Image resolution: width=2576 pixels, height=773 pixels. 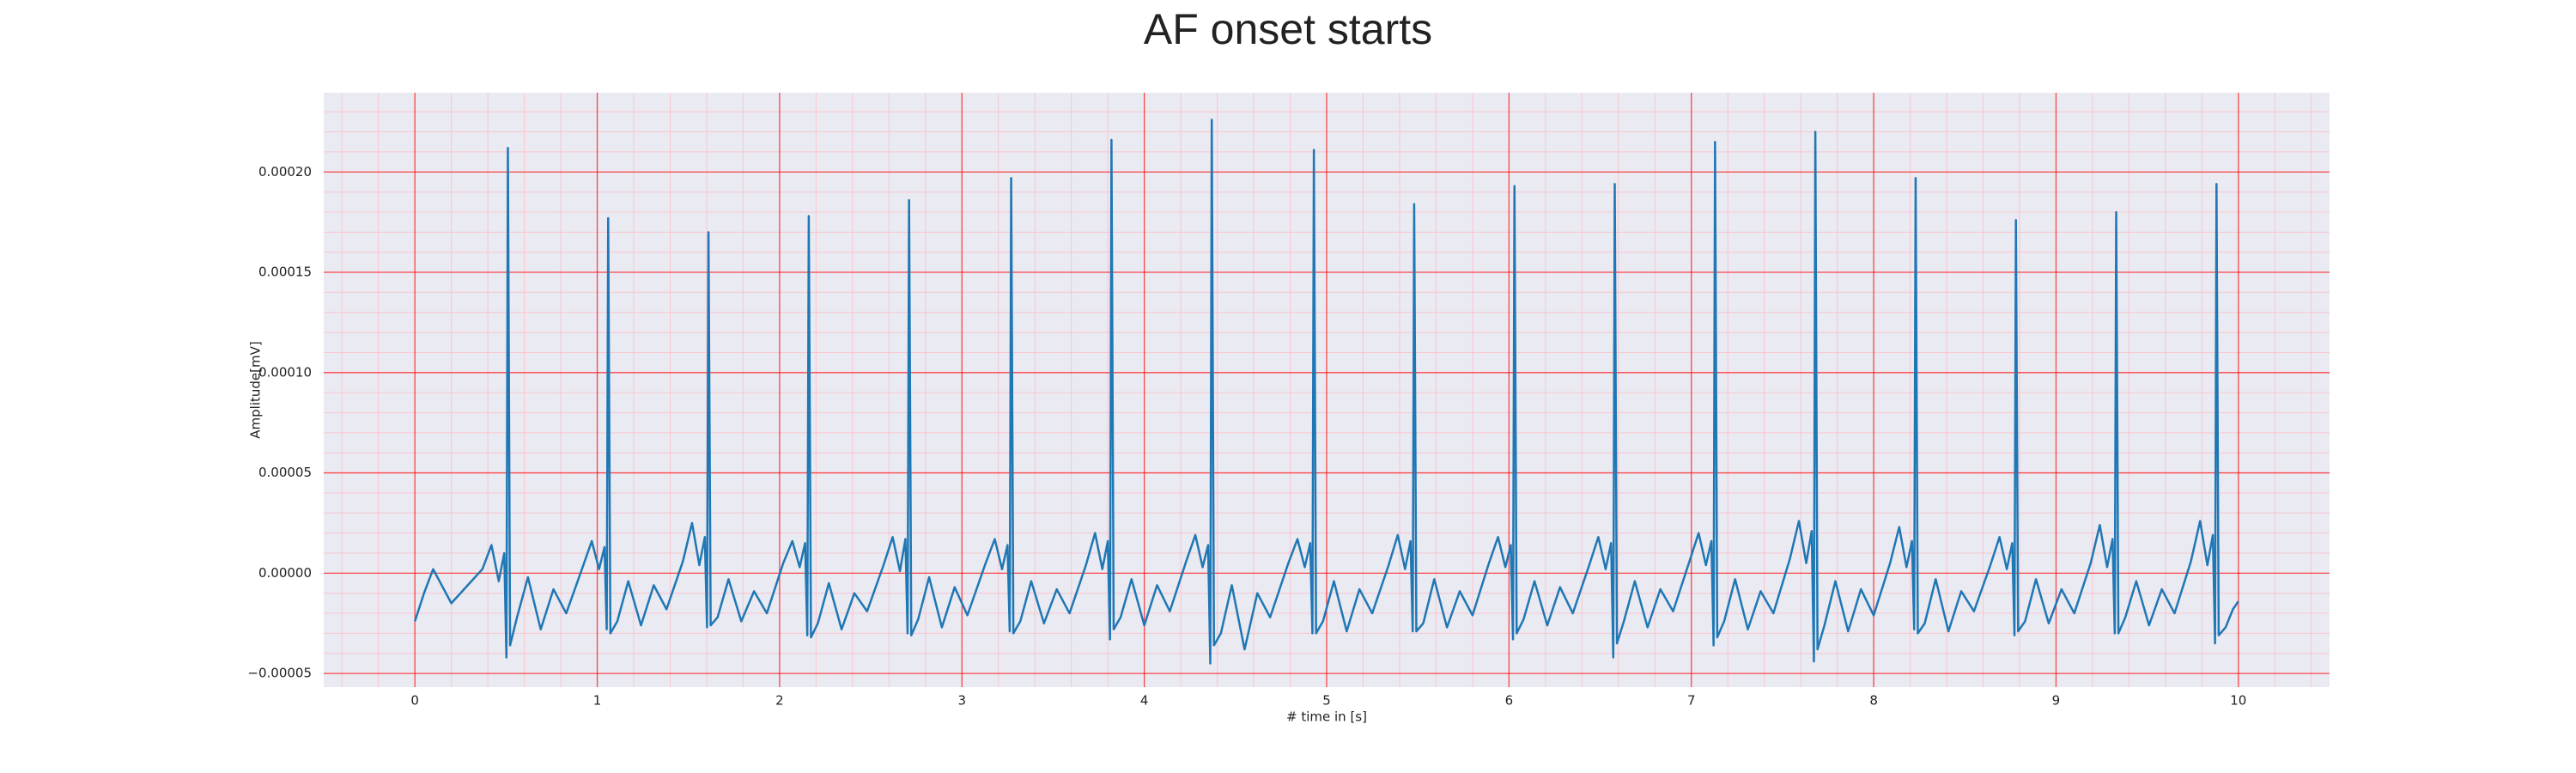 I want to click on x-tick-label: 8, so click(x=1873, y=701).